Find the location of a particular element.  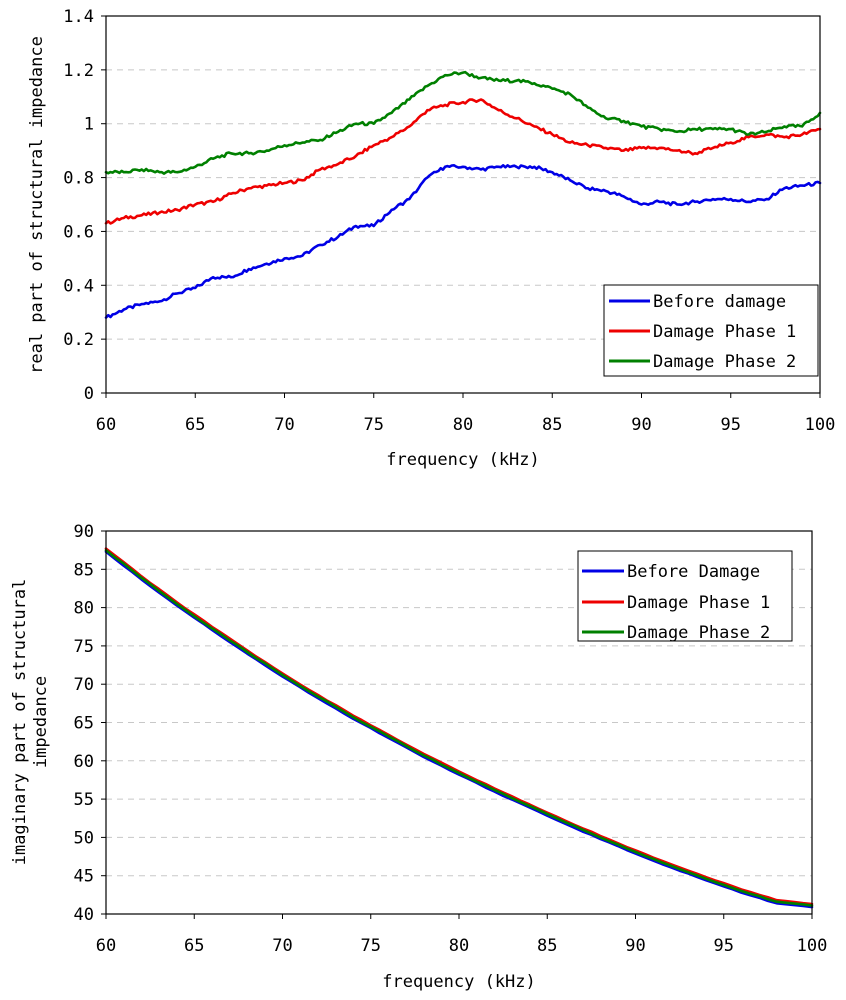

y-tick-label: 55 is located at coordinates (84, 800).